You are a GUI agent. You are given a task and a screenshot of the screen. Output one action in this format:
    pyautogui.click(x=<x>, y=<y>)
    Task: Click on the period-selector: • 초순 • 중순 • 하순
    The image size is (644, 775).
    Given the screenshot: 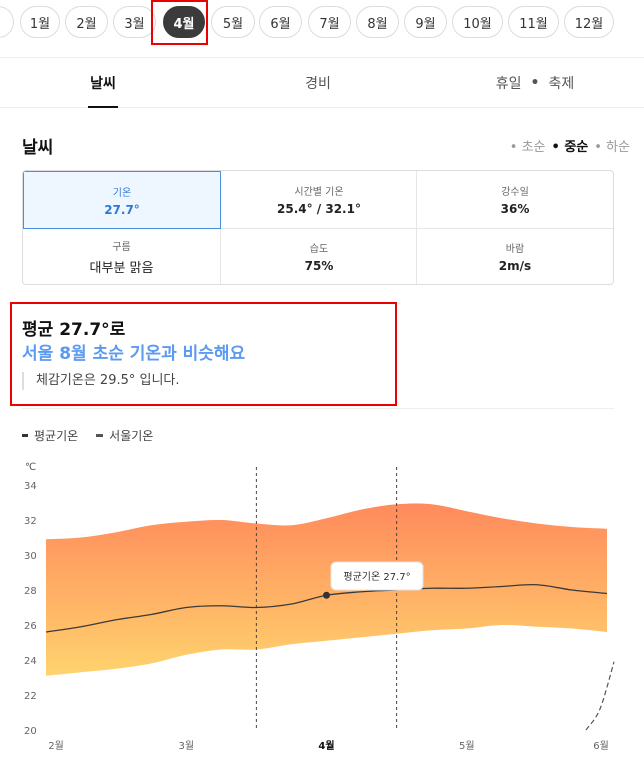 What is the action you would take?
    pyautogui.click(x=570, y=145)
    